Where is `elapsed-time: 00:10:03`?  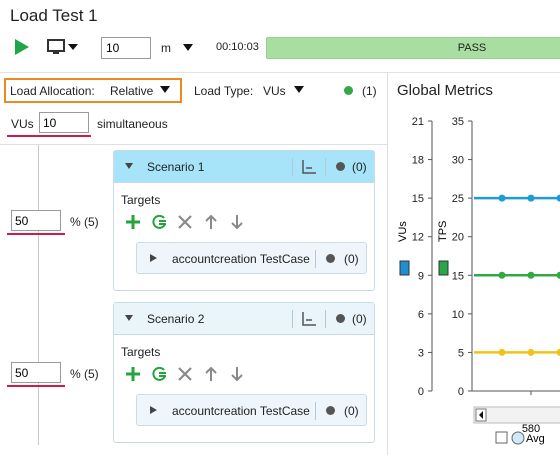
elapsed-time: 00:10:03 is located at coordinates (237, 47).